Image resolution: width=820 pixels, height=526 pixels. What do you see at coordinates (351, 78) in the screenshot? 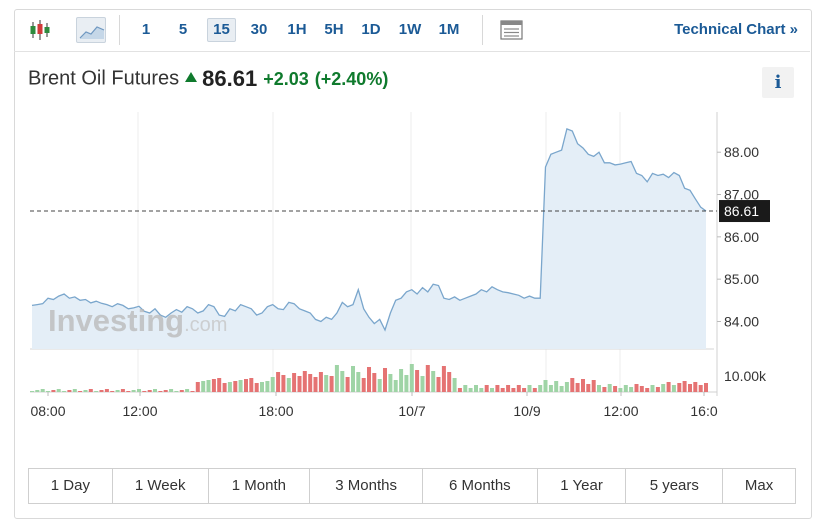
I see `price-change-percent: (+2.40%)` at bounding box center [351, 78].